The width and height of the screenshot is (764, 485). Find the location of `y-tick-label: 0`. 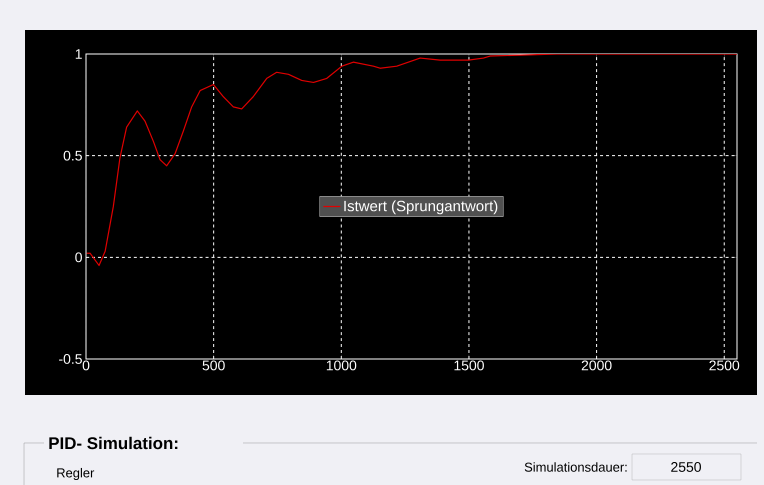

y-tick-label: 0 is located at coordinates (78, 257).